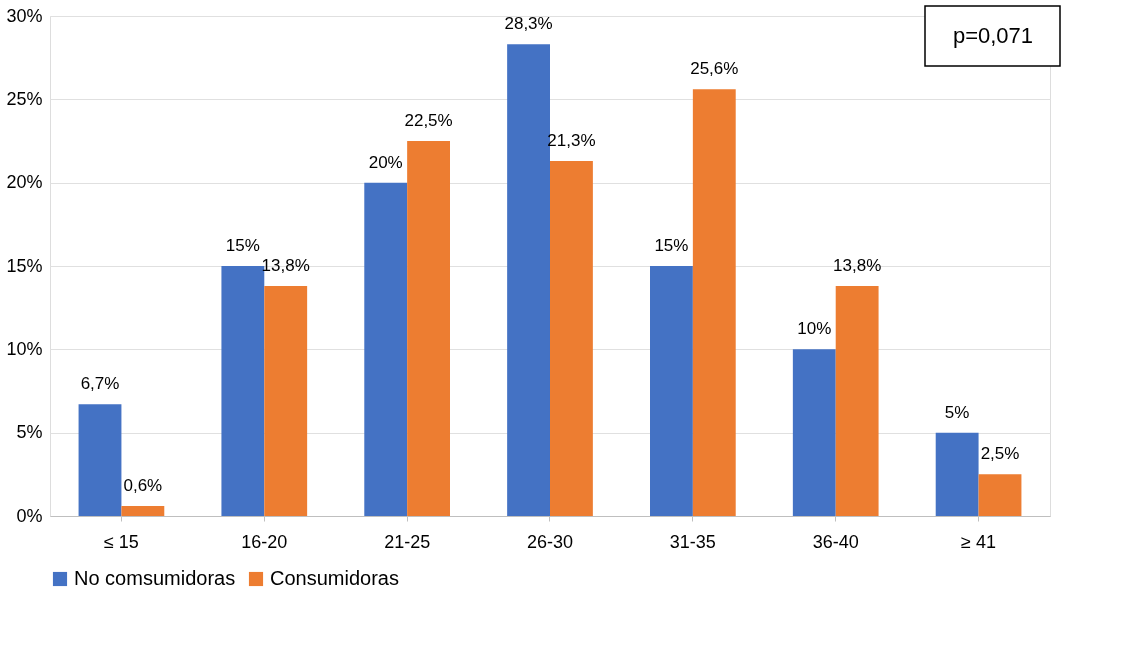 The width and height of the screenshot is (1131, 667). Describe the element at coordinates (428, 120) in the screenshot. I see `data-label: 22,5%` at that location.